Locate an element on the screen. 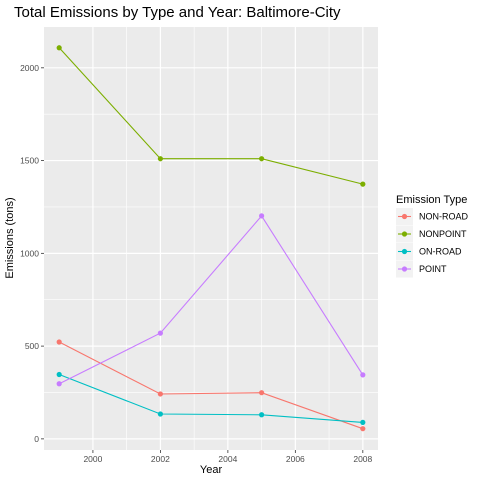 The width and height of the screenshot is (480, 480). x-tick-label: 2002 is located at coordinates (160, 459).